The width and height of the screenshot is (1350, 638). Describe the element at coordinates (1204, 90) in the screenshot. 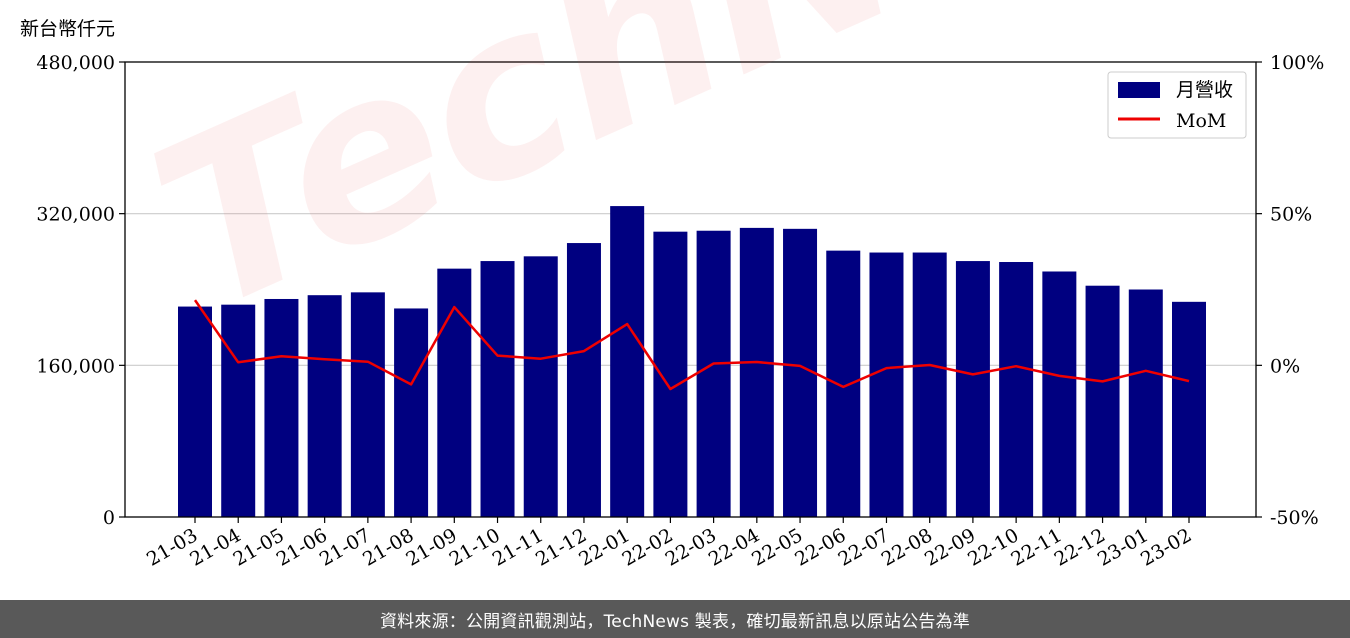

I see `legend-bar-label: 月營收` at that location.